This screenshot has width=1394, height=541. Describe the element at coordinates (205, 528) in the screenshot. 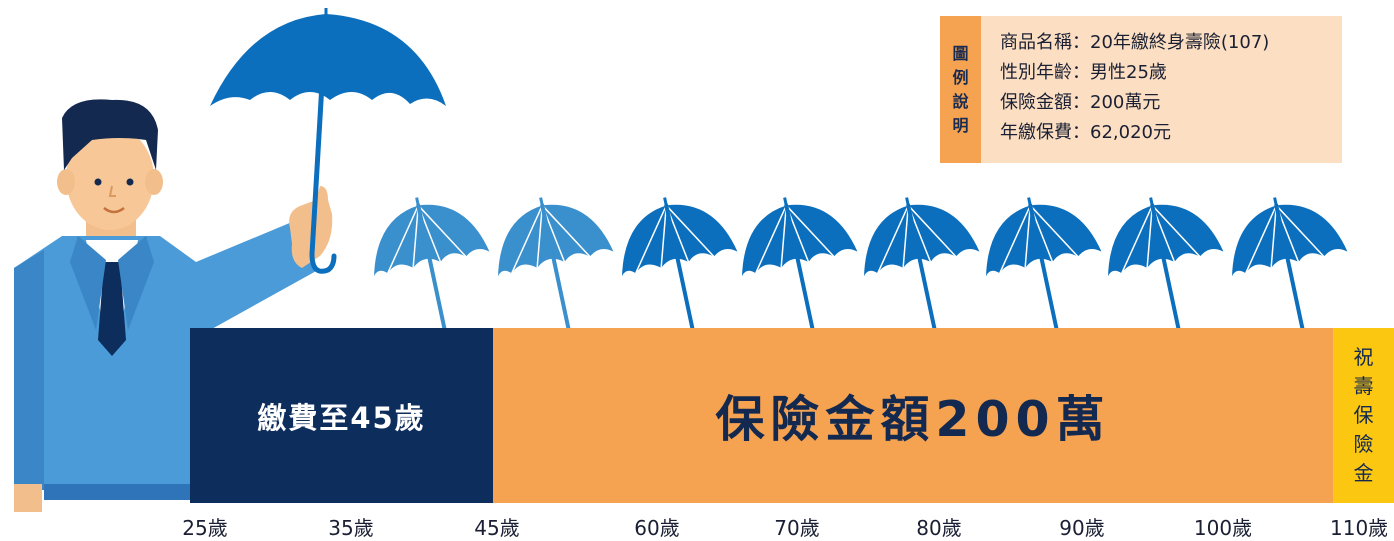

I see `age-label: 25歲` at that location.